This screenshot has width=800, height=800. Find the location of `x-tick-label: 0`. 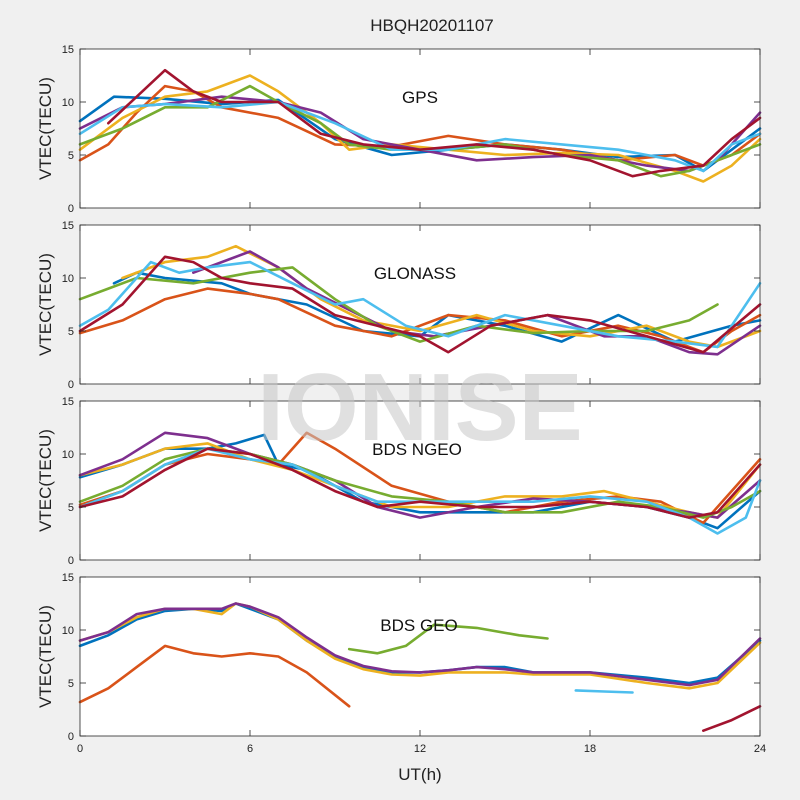

x-tick-label: 0 is located at coordinates (80, 749).